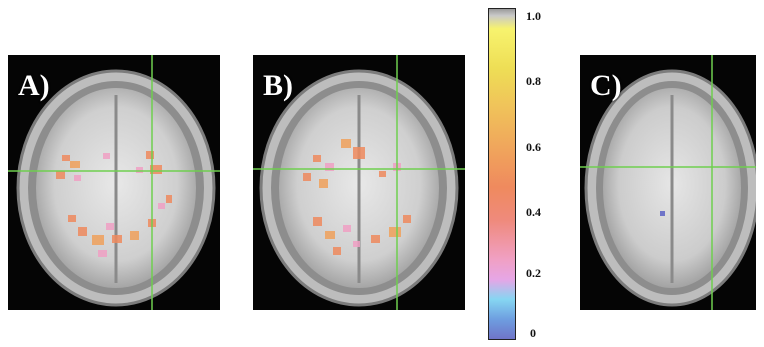 The image size is (764, 347). Describe the element at coordinates (114, 204) in the screenshot. I see `activation-spots` at that location.